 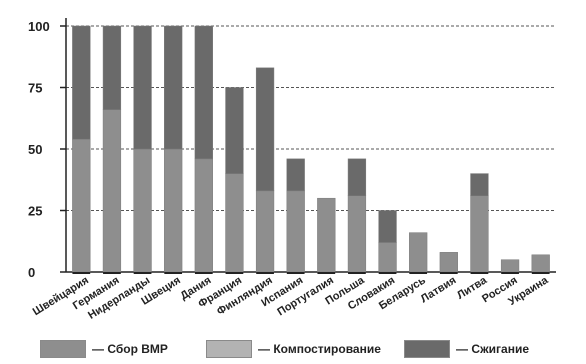 I want to click on legend-label-incineration: — Сжигание, so click(x=493, y=349).